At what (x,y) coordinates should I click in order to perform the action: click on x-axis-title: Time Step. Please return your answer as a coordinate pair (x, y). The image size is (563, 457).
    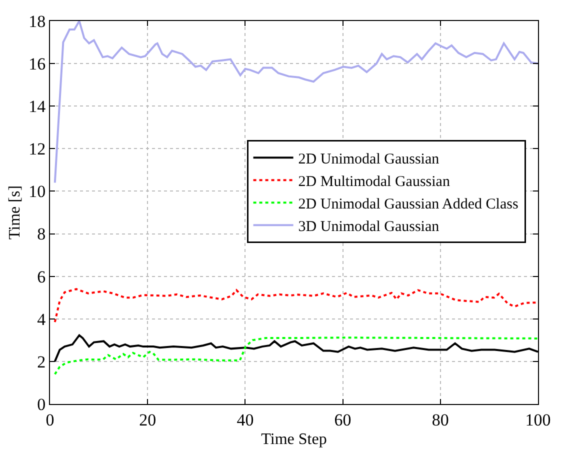
    Looking at the image, I should click on (294, 439).